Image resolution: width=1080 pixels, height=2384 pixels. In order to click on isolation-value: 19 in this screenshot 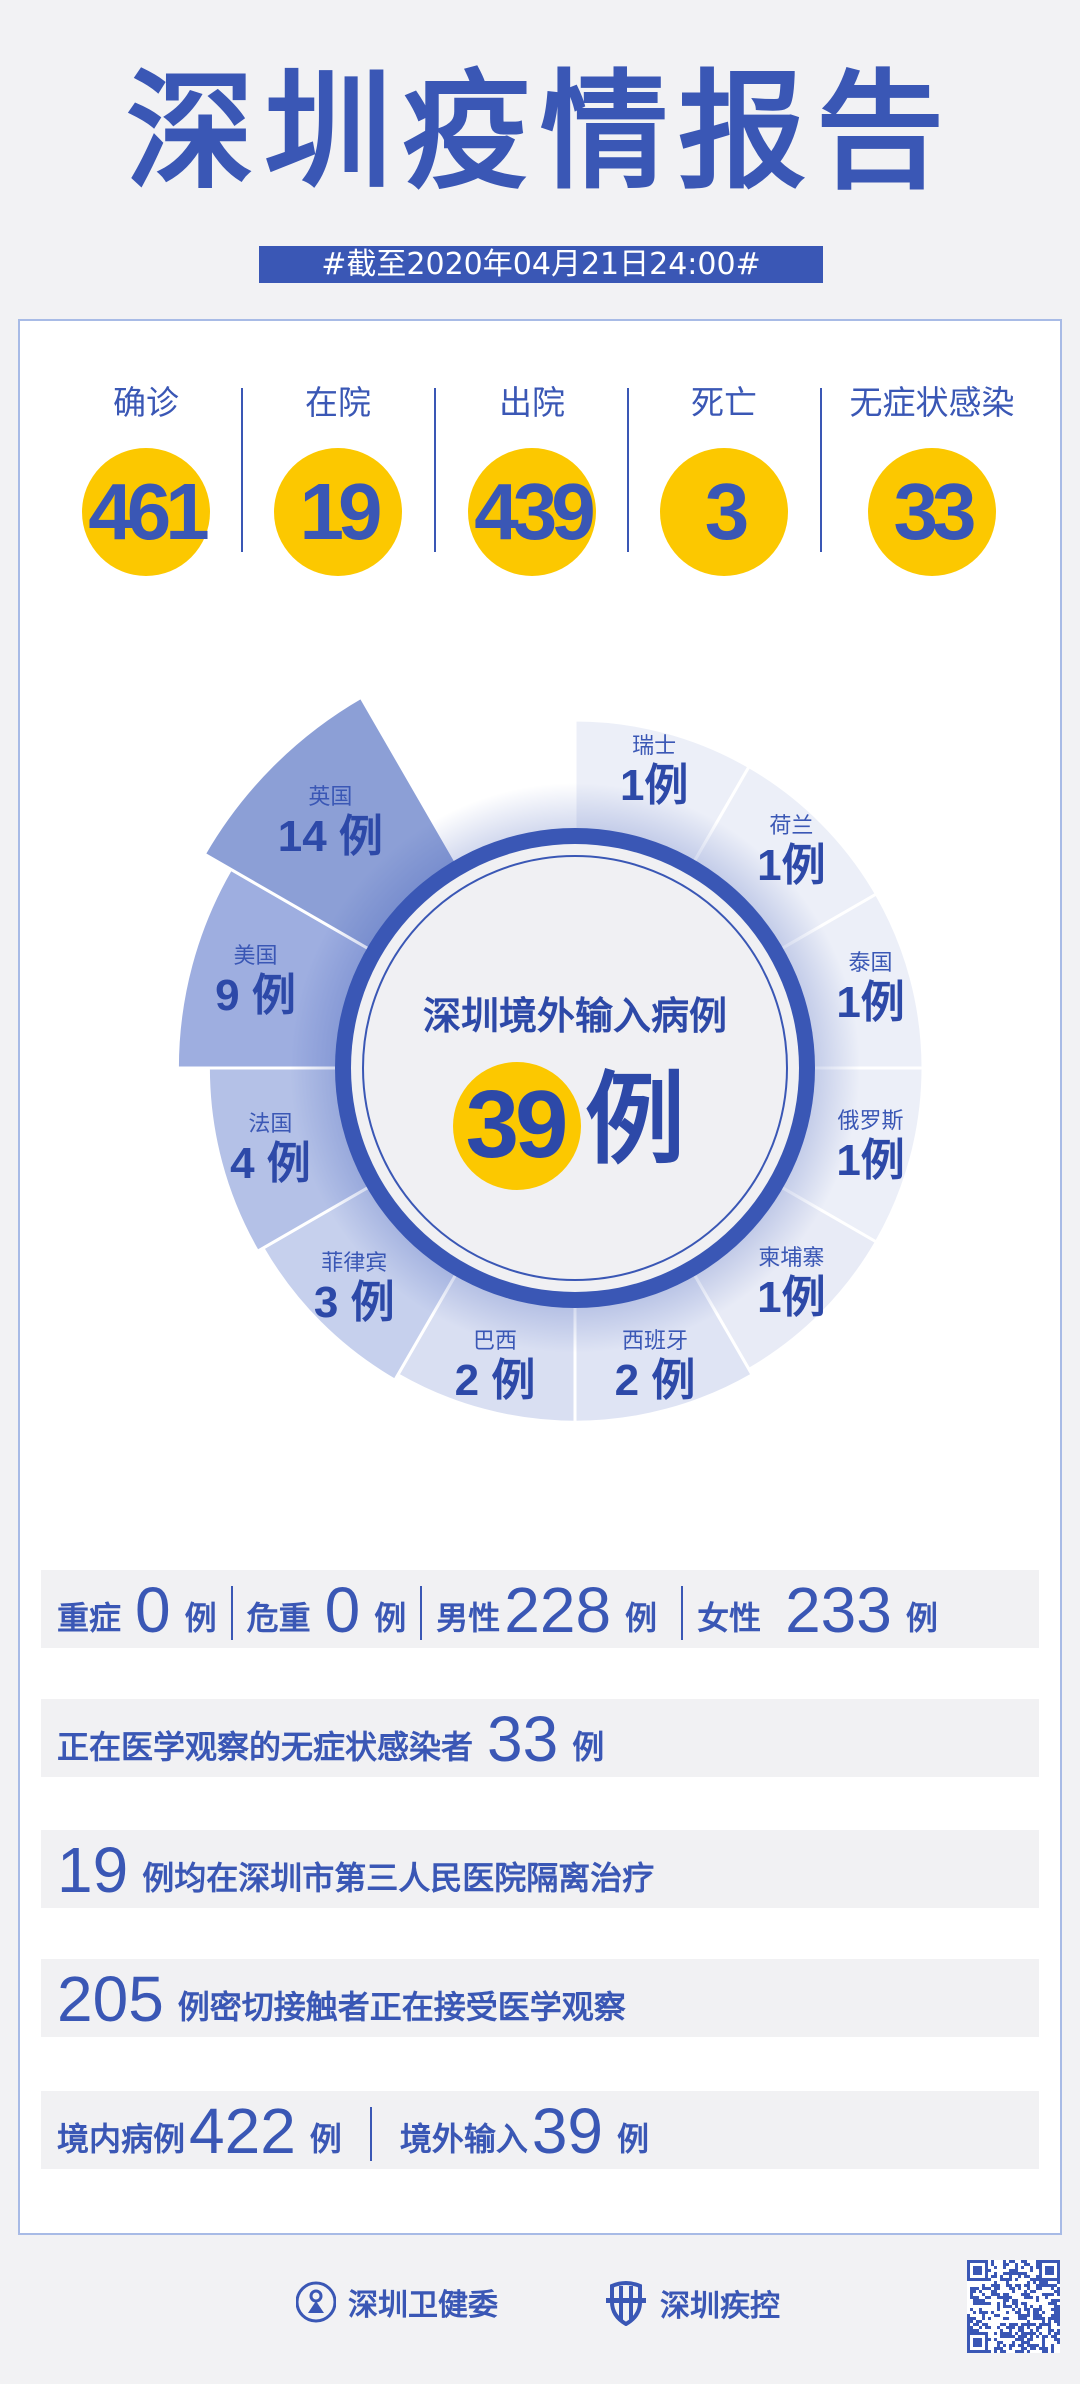, I will do `click(93, 1870)`.